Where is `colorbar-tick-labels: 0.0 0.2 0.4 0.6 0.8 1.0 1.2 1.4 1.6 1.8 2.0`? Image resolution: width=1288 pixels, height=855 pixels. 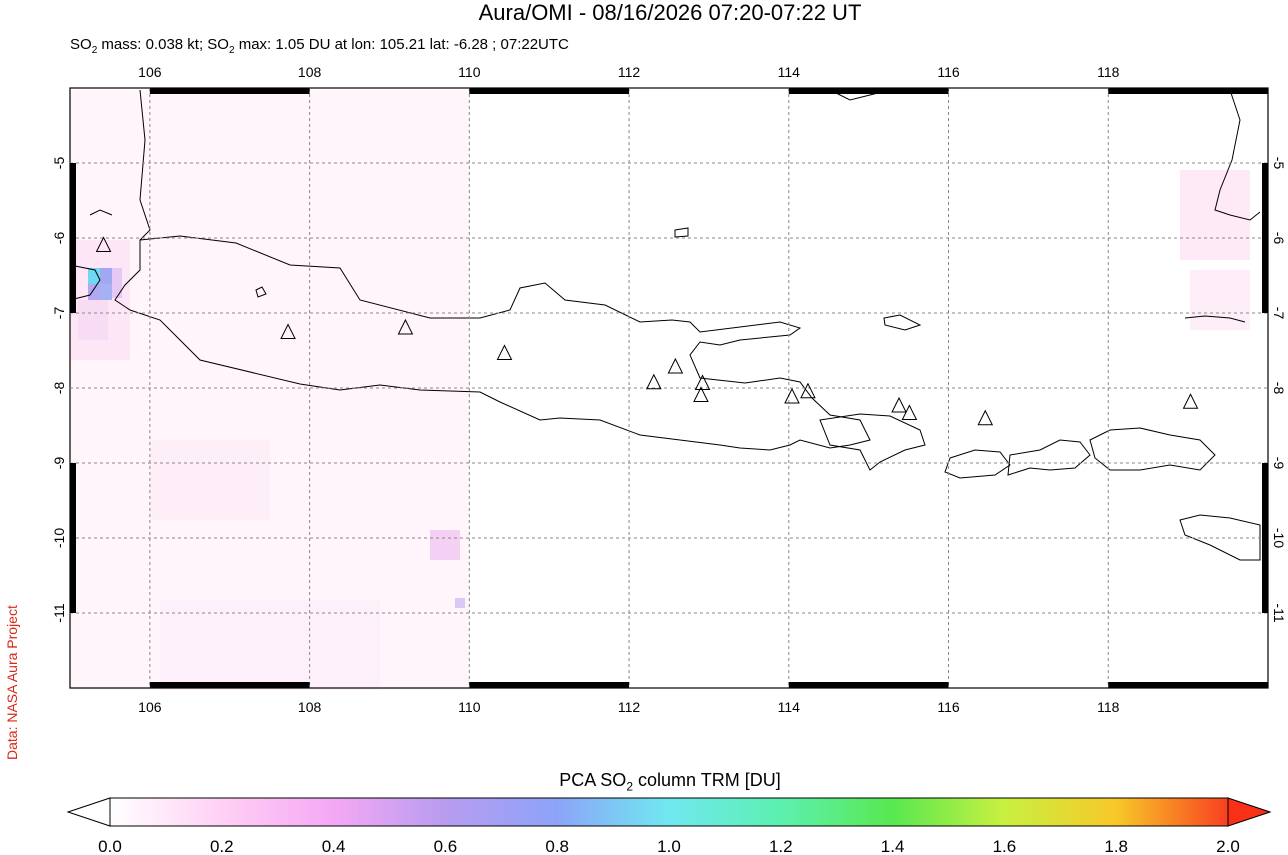 colorbar-tick-labels: 0.0 0.2 0.4 0.6 0.8 1.0 1.2 1.4 1.6 1.8 2.0 is located at coordinates (669, 846).